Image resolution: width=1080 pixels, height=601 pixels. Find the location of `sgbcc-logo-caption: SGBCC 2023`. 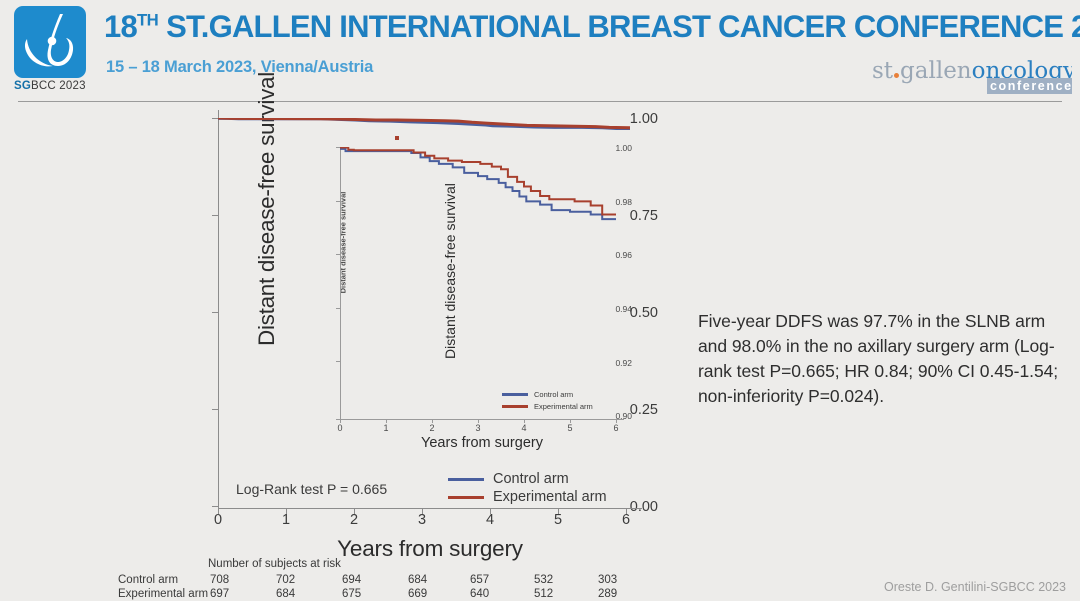

sgbcc-logo-caption: SGBCC 2023 is located at coordinates (62, 86).